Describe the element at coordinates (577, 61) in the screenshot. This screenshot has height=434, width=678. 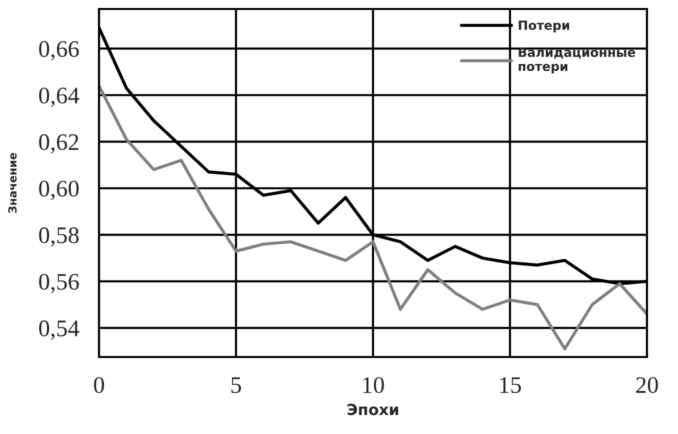
I see `legend-label: Валидационные потери` at that location.